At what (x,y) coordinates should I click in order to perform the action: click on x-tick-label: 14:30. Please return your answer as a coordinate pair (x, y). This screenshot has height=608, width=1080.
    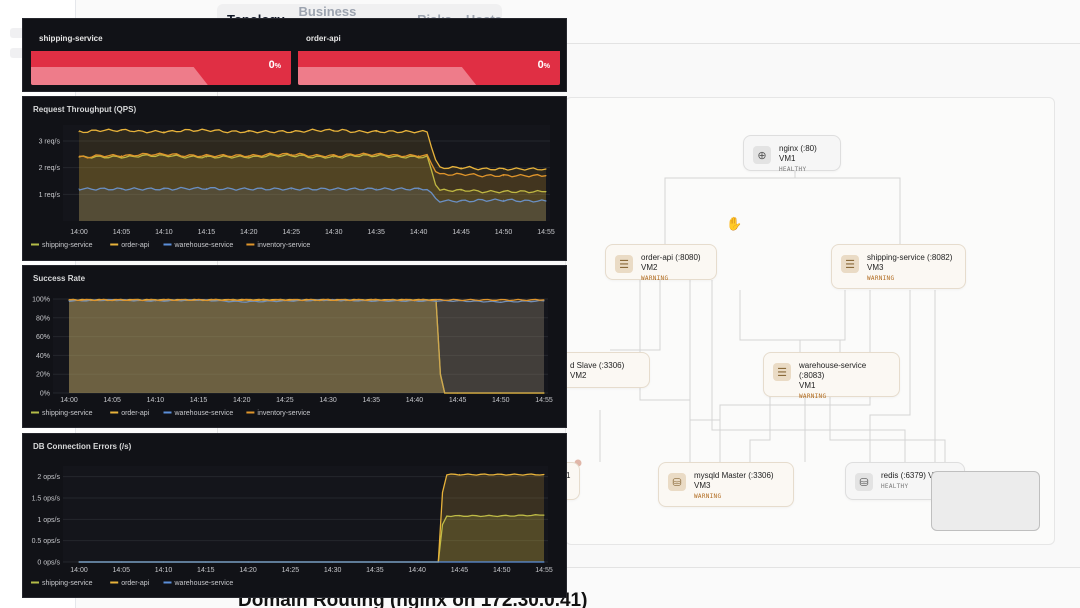
    Looking at the image, I should click on (334, 232).